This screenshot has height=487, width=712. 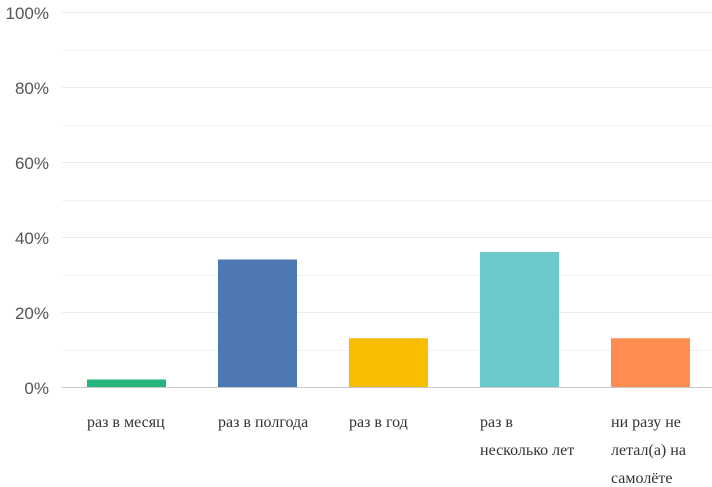 What do you see at coordinates (36, 388) in the screenshot?
I see `y-tick-label: 0%` at bounding box center [36, 388].